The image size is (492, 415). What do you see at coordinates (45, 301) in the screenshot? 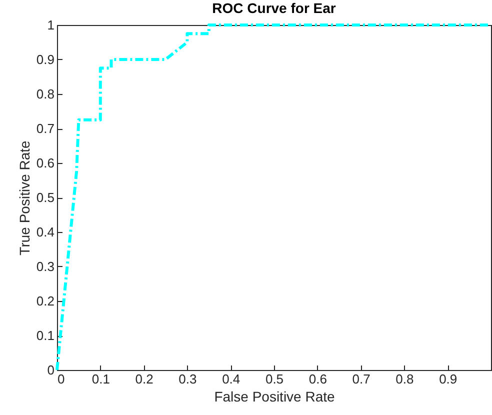
I see `y-tick-label: 0.2` at bounding box center [45, 301].